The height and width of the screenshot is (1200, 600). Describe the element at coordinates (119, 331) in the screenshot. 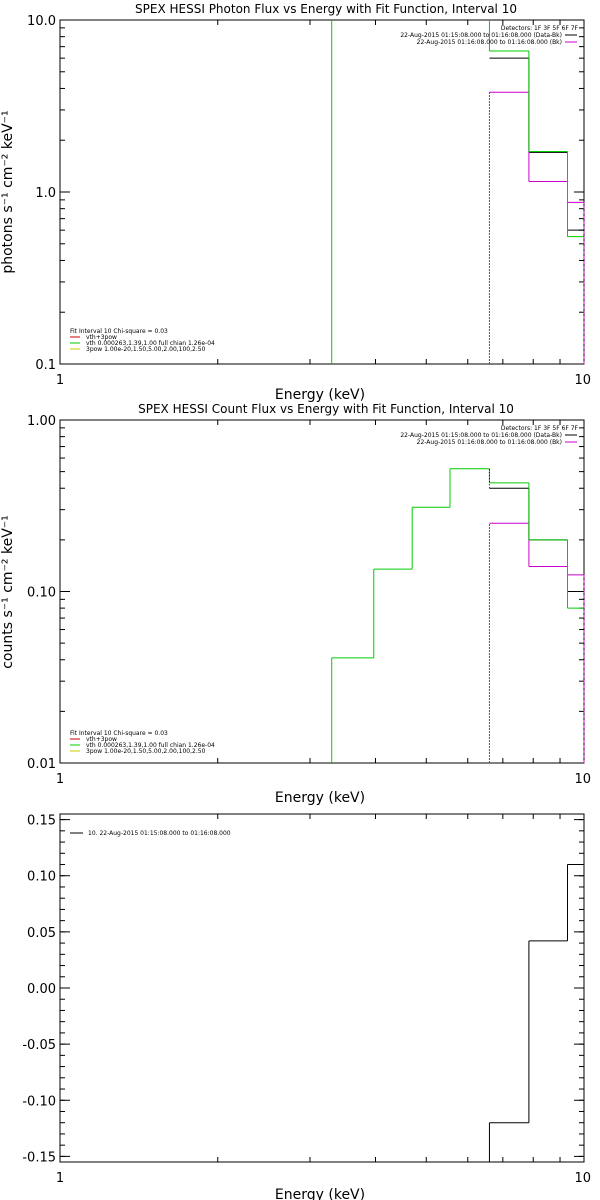

I see `photon-flux-fit-interval-text: Fit Interval 10 Chi-square = 0.03` at that location.